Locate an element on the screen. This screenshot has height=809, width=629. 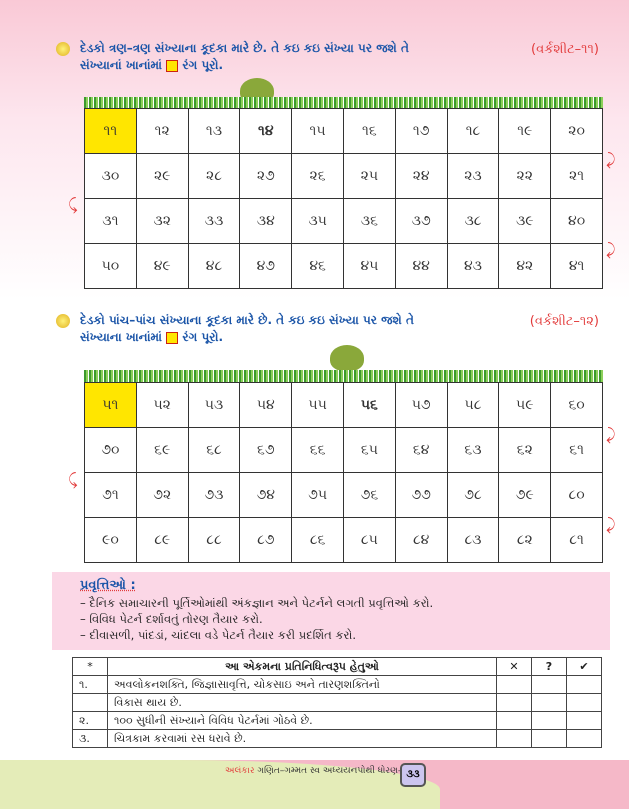
grid-cell: ૫૨ is located at coordinates (162, 405).